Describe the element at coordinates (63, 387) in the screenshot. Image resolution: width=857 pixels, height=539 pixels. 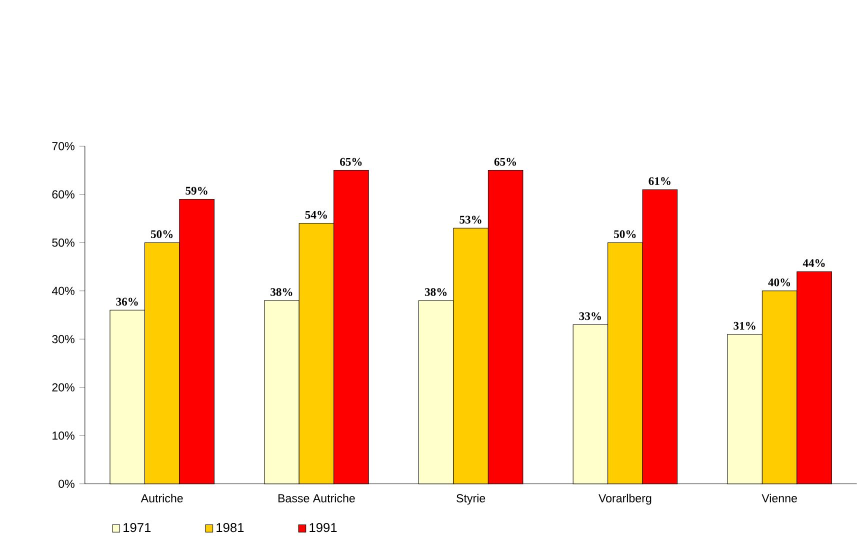
I see `y-tick-label: 20%` at that location.